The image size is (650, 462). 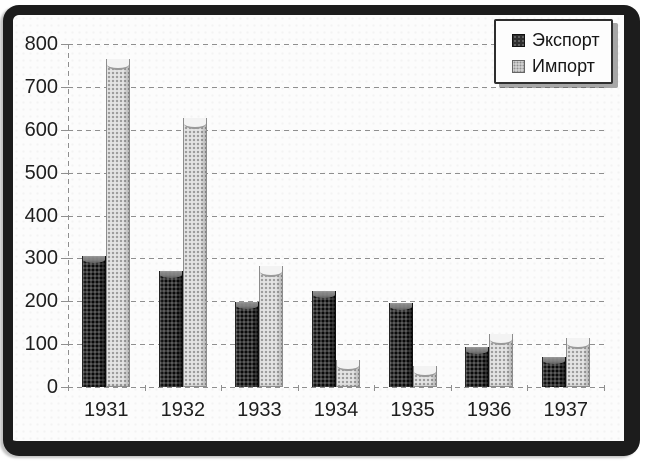 I want to click on legend-item-import: Импорт, so click(x=561, y=66).